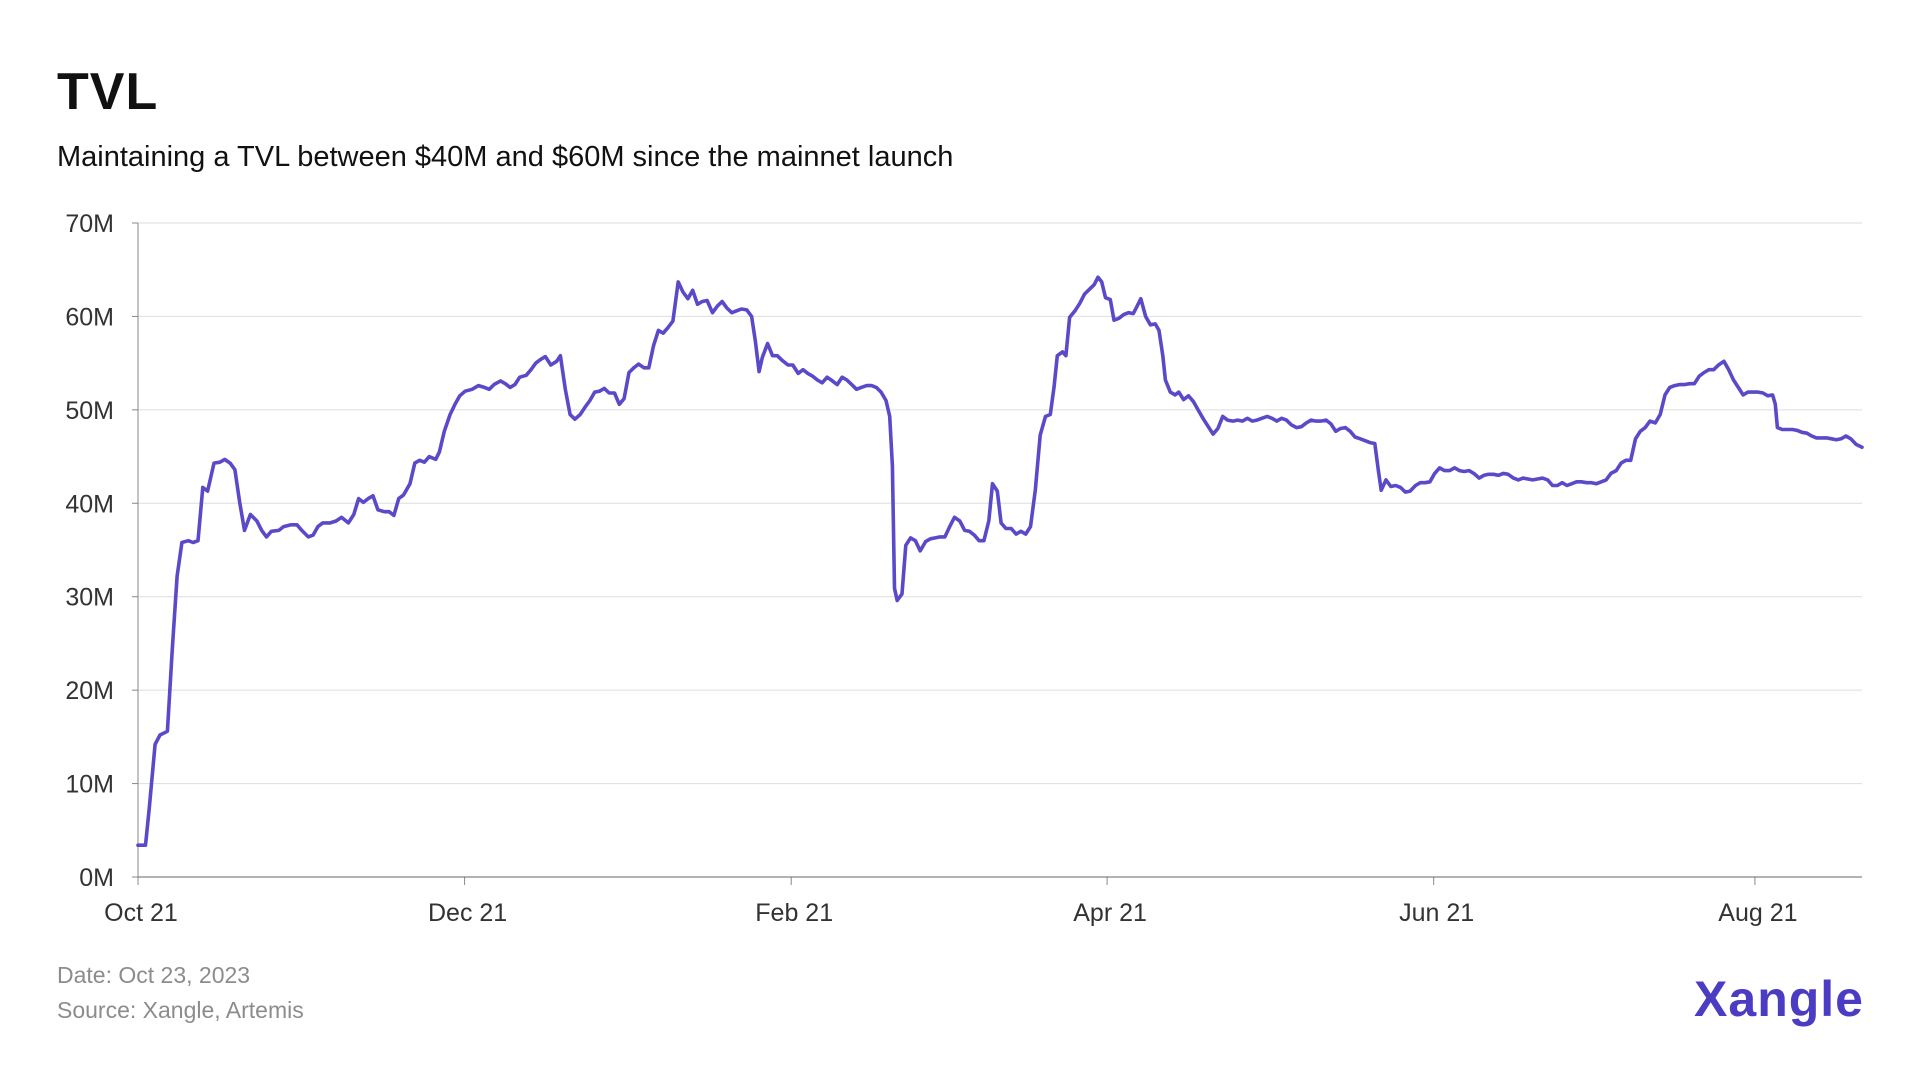  I want to click on y-tick-label: 10M, so click(89, 785).